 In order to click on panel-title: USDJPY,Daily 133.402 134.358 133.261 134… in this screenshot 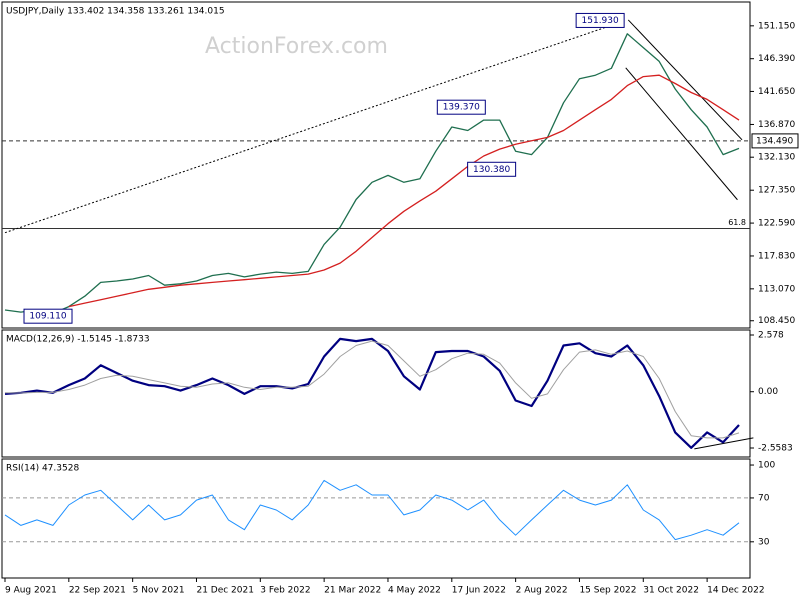, I will do `click(115, 12)`.